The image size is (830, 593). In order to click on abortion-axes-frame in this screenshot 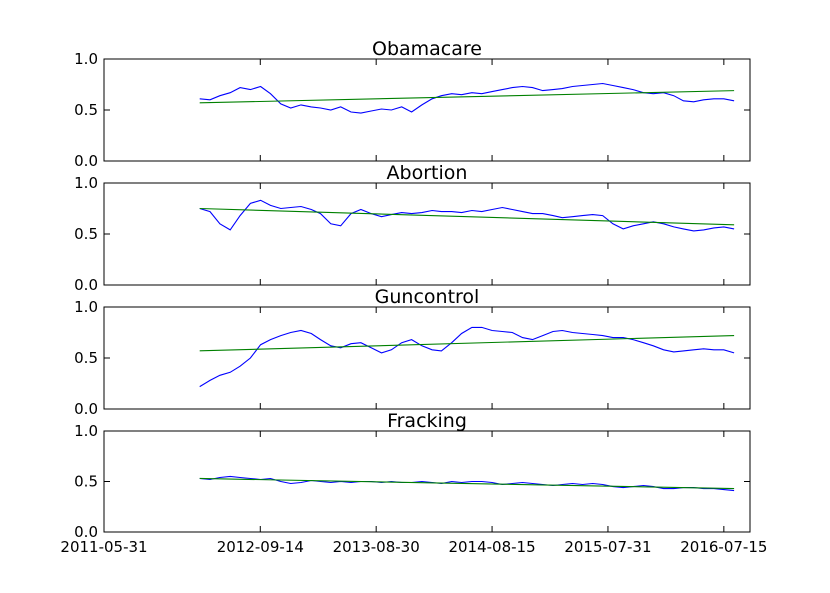, I will do `click(427, 234)`.